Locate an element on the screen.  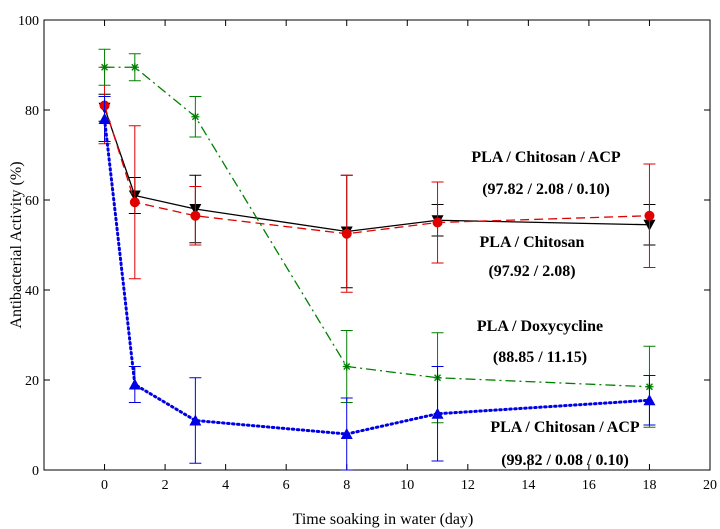
y-tick-label: 40 is located at coordinates (32, 291).